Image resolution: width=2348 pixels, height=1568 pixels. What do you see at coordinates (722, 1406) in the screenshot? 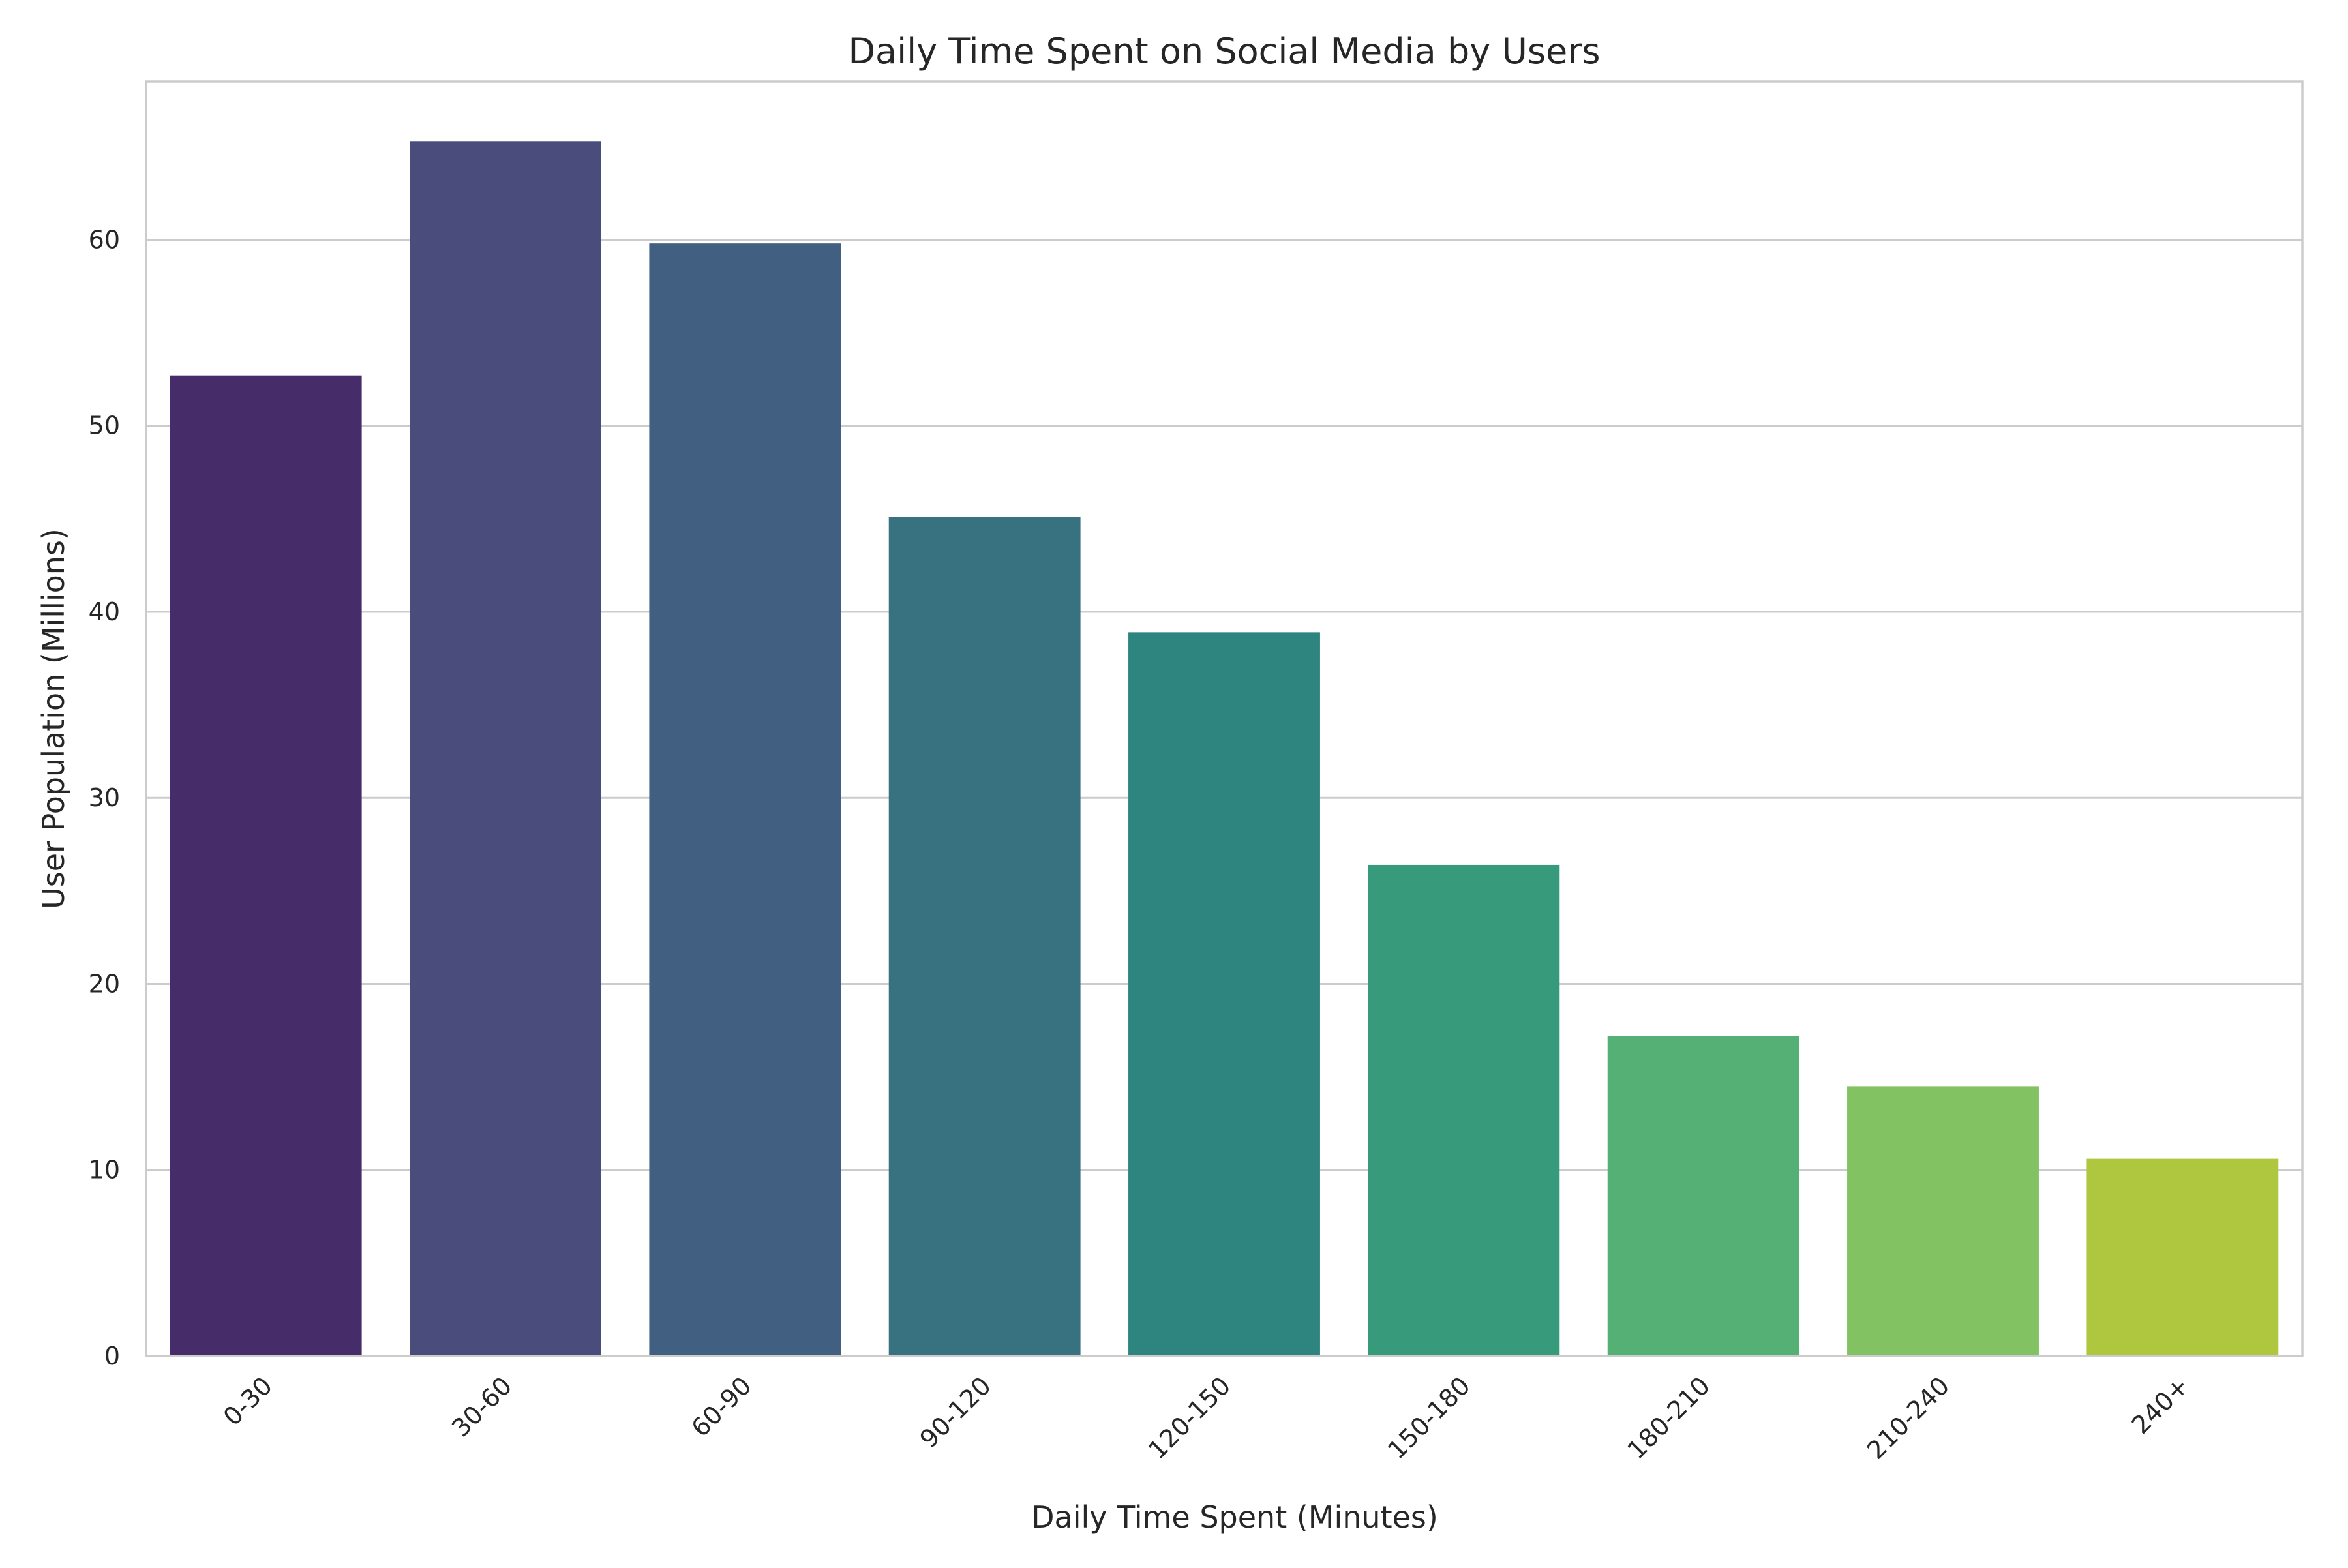
I see `x-tick-label: 60-90` at bounding box center [722, 1406].